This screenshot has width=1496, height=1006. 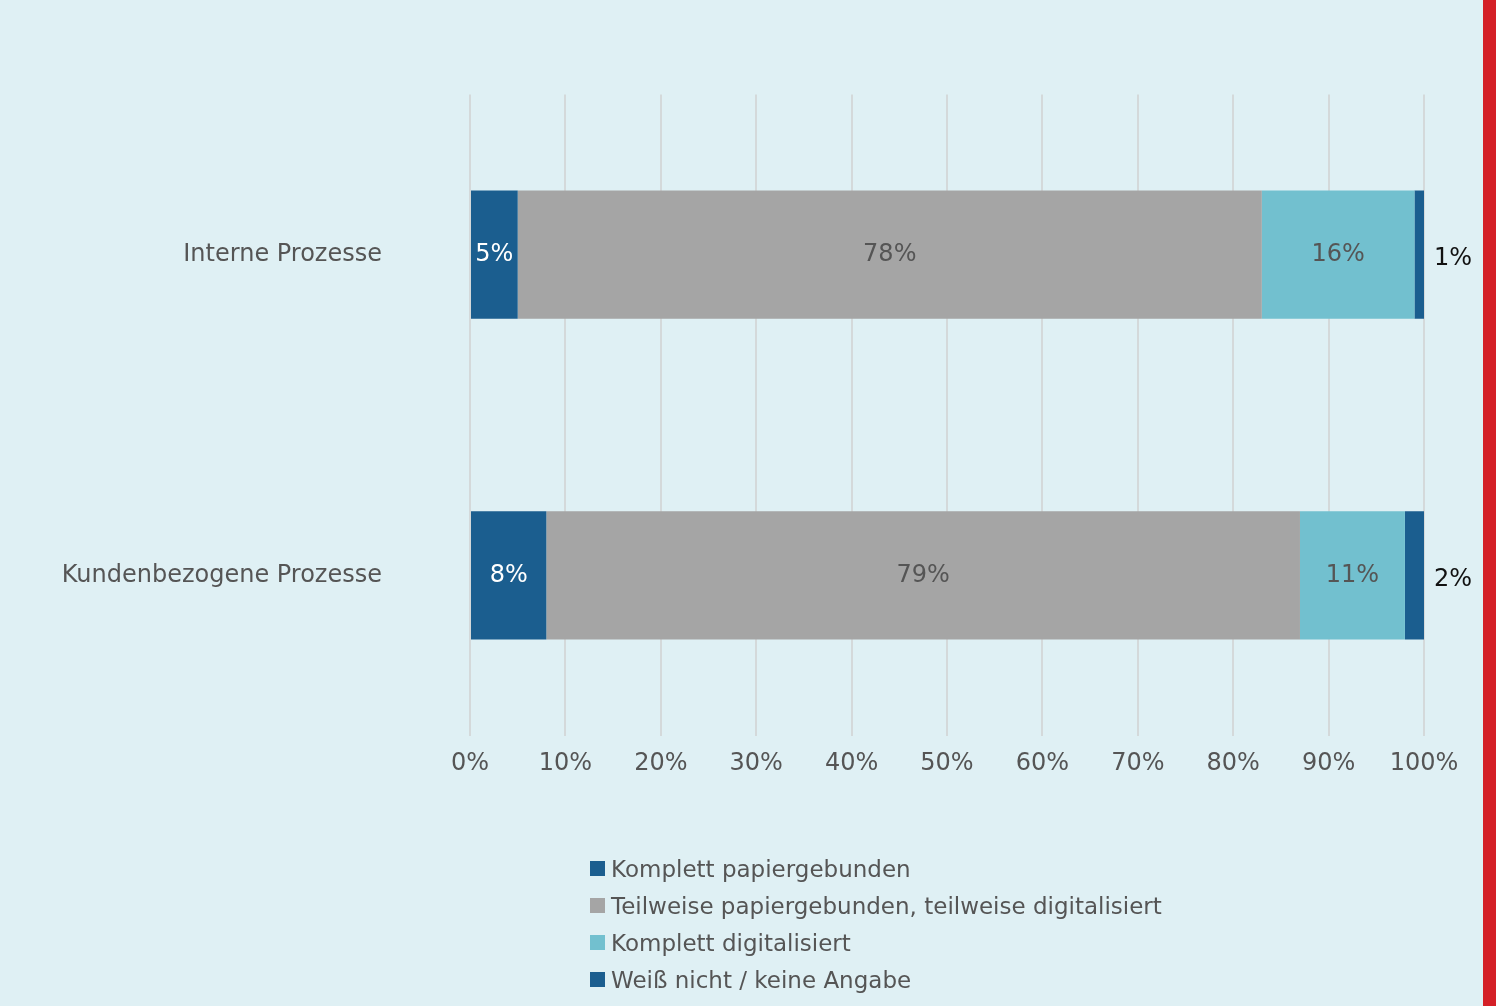 I want to click on y-tick-label: Interne Prozesse, so click(x=282, y=252).